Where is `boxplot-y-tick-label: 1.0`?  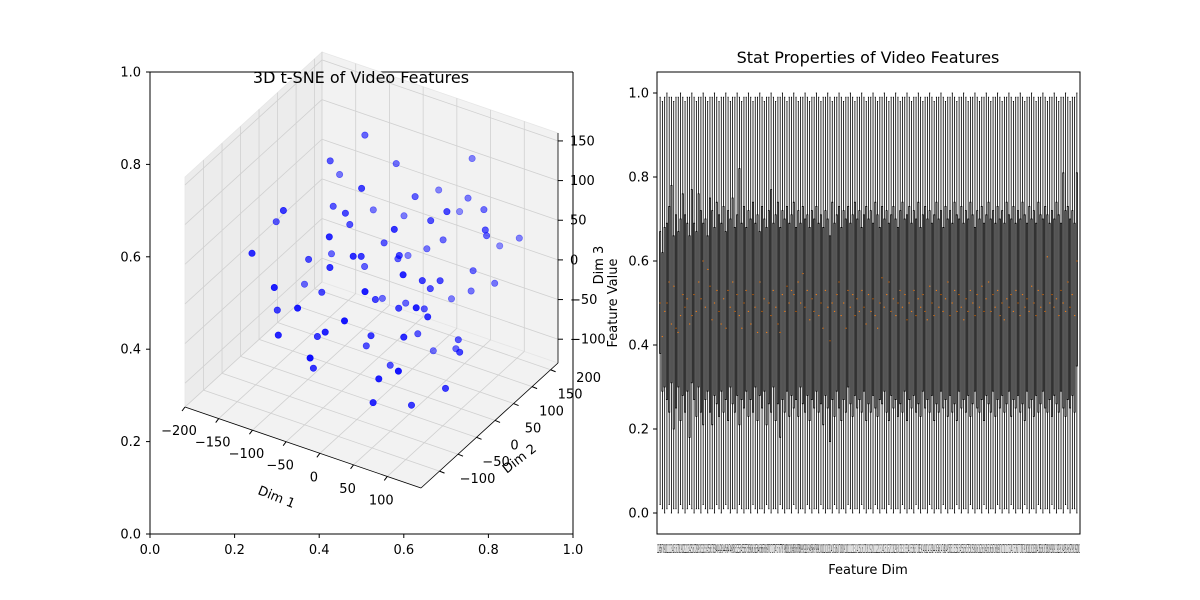 boxplot-y-tick-label: 1.0 is located at coordinates (638, 94).